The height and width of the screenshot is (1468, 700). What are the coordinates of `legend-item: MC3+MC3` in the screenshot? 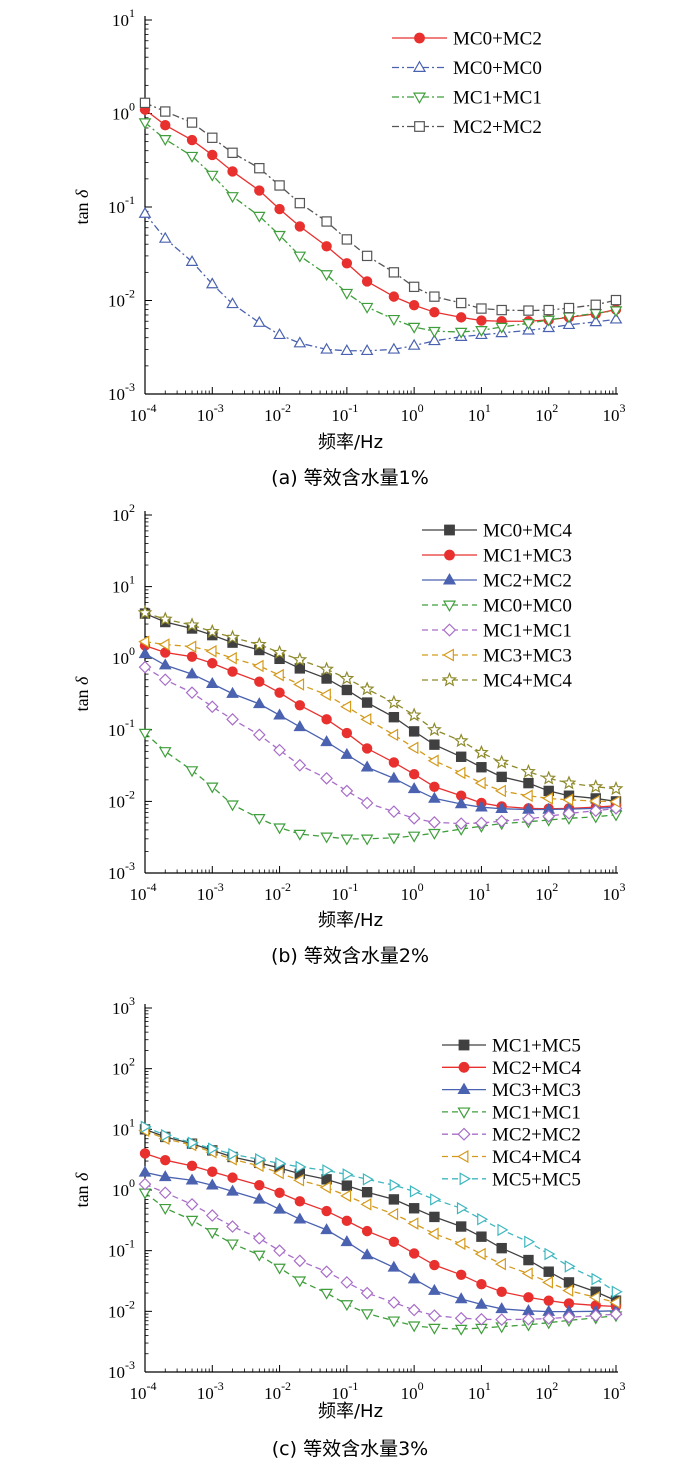 It's located at (497, 656).